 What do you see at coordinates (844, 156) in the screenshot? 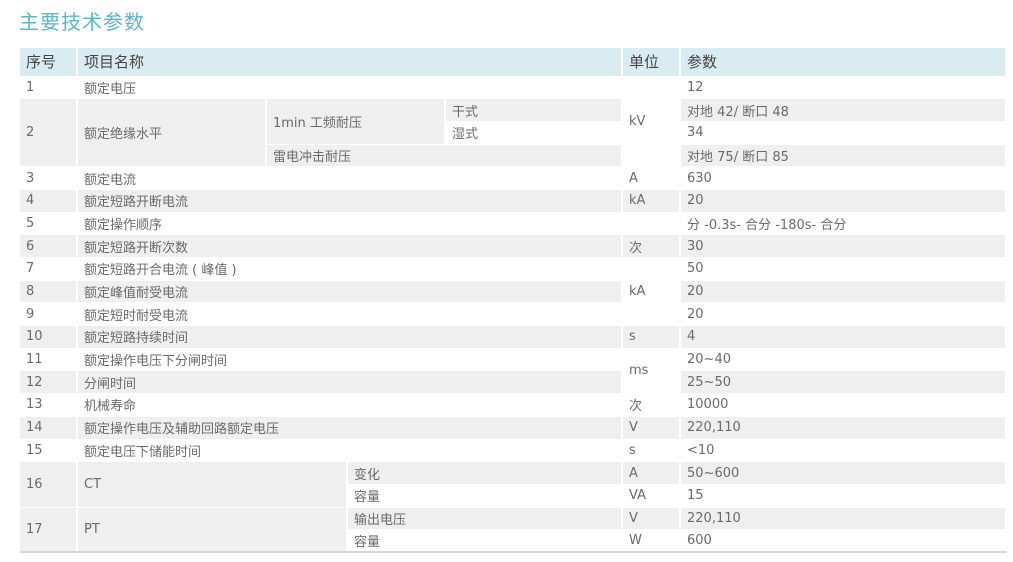
I see `param: 对地 75/ 断口 85` at bounding box center [844, 156].